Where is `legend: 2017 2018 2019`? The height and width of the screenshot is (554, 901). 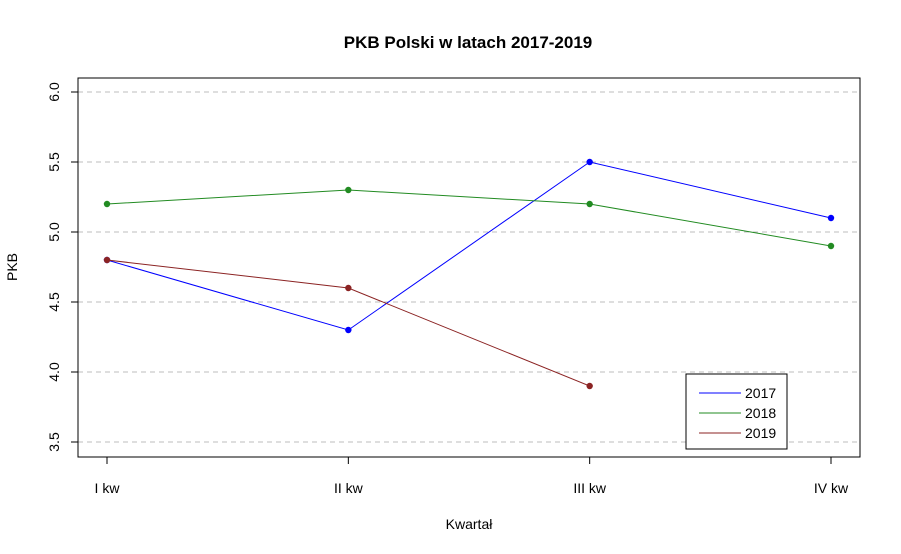 legend: 2017 2018 2019 is located at coordinates (736, 411).